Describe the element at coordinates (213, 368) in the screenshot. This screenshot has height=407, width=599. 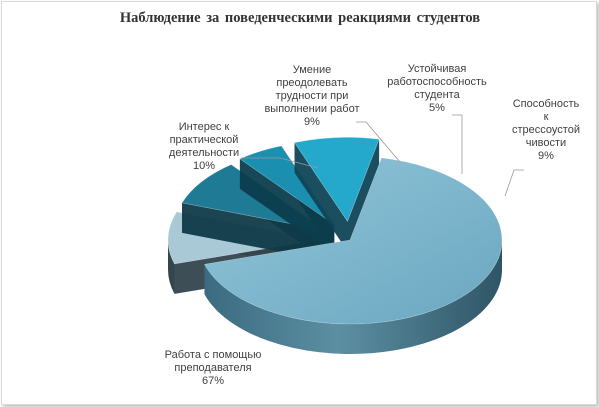
I see `data-label-work-with-teacher: Работа с помощью преподавателя 67%` at that location.